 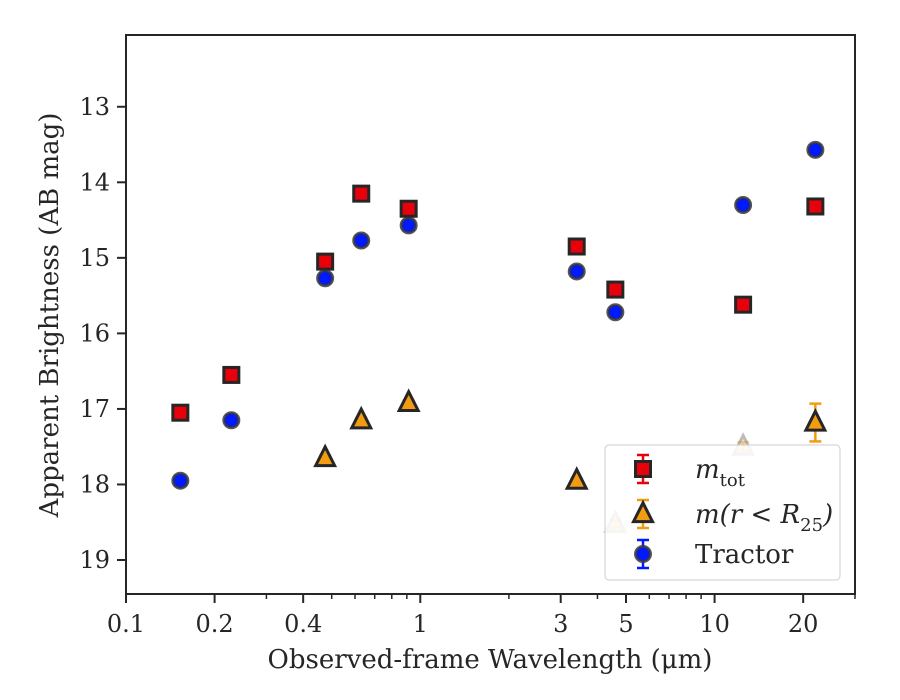 I want to click on y-axis-label: Apparent Brightness (AB mag), so click(x=50, y=316).